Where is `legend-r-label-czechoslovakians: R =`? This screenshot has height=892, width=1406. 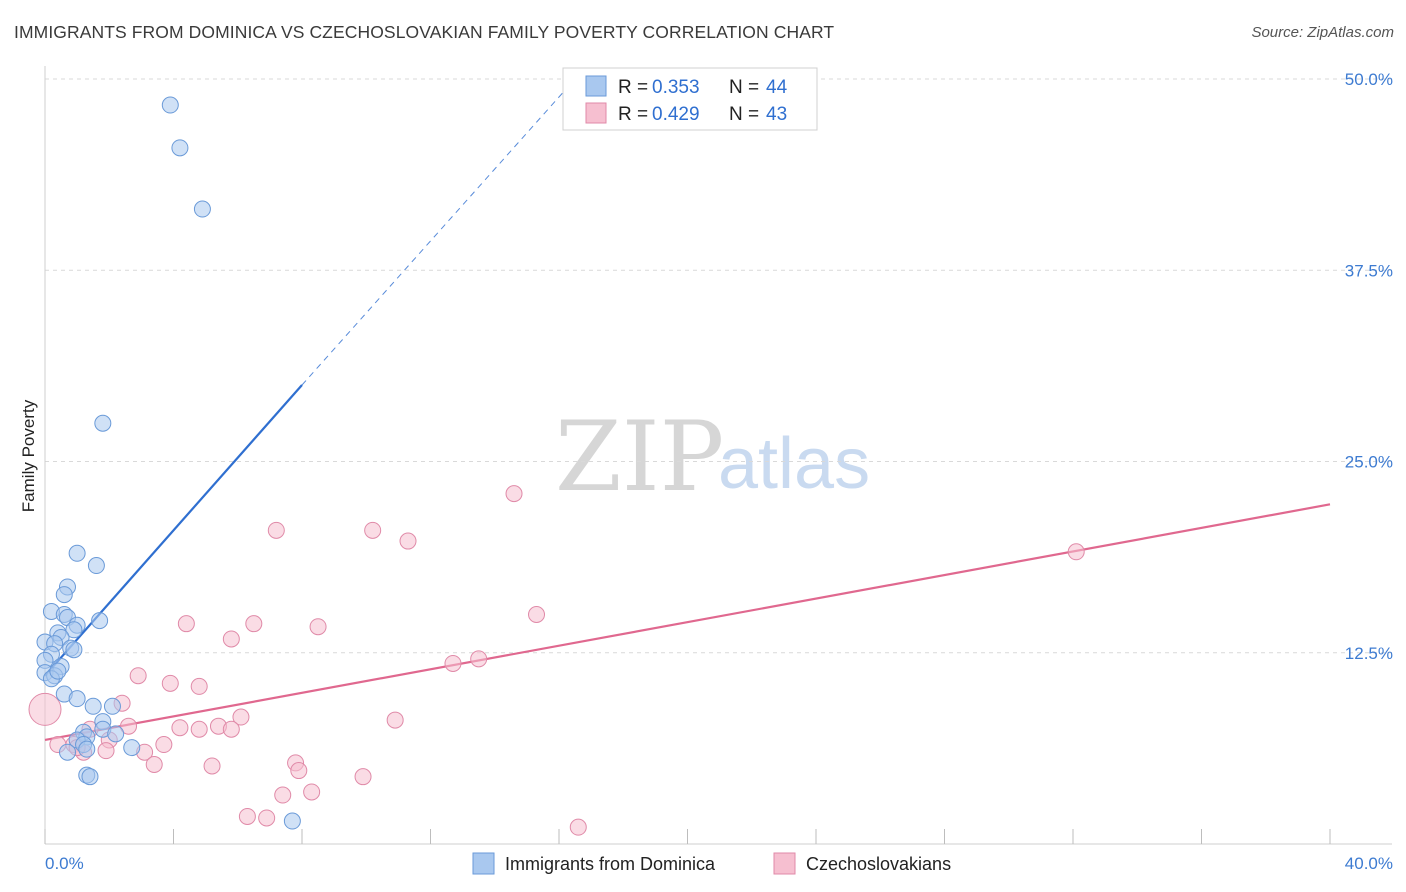
legend-r-label-czechoslovakians: R = is located at coordinates (633, 114).